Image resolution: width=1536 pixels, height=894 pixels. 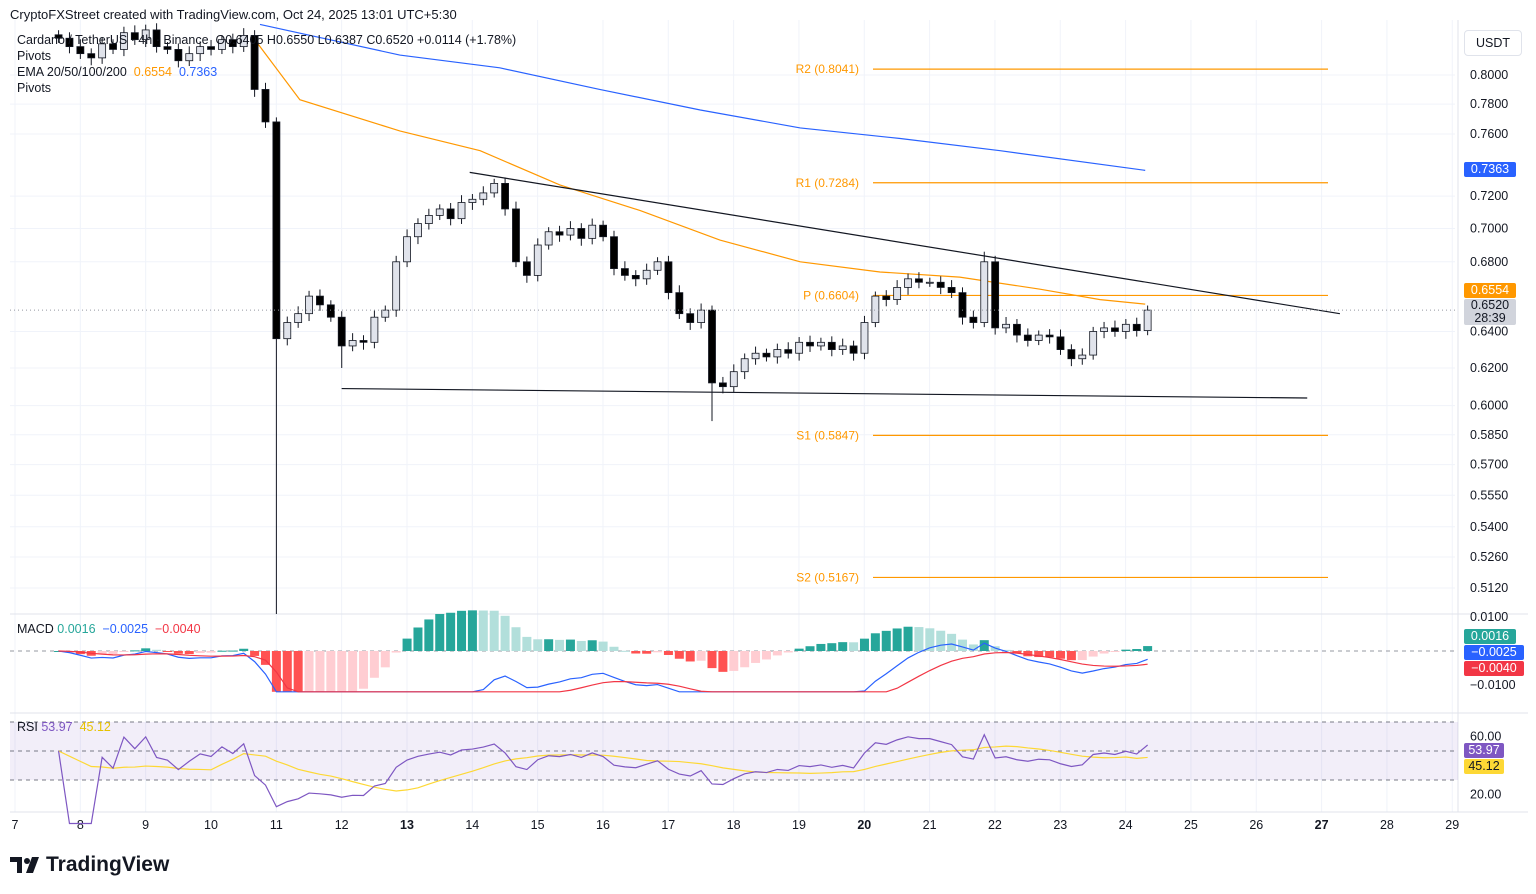 What do you see at coordinates (34, 88) in the screenshot?
I see `pivots-legend-2: Pivots` at bounding box center [34, 88].